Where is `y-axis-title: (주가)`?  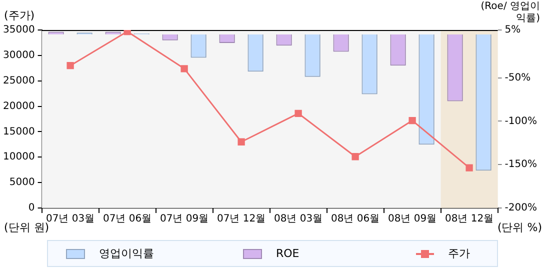 y-axis-title: (주가) is located at coordinates (19, 15).